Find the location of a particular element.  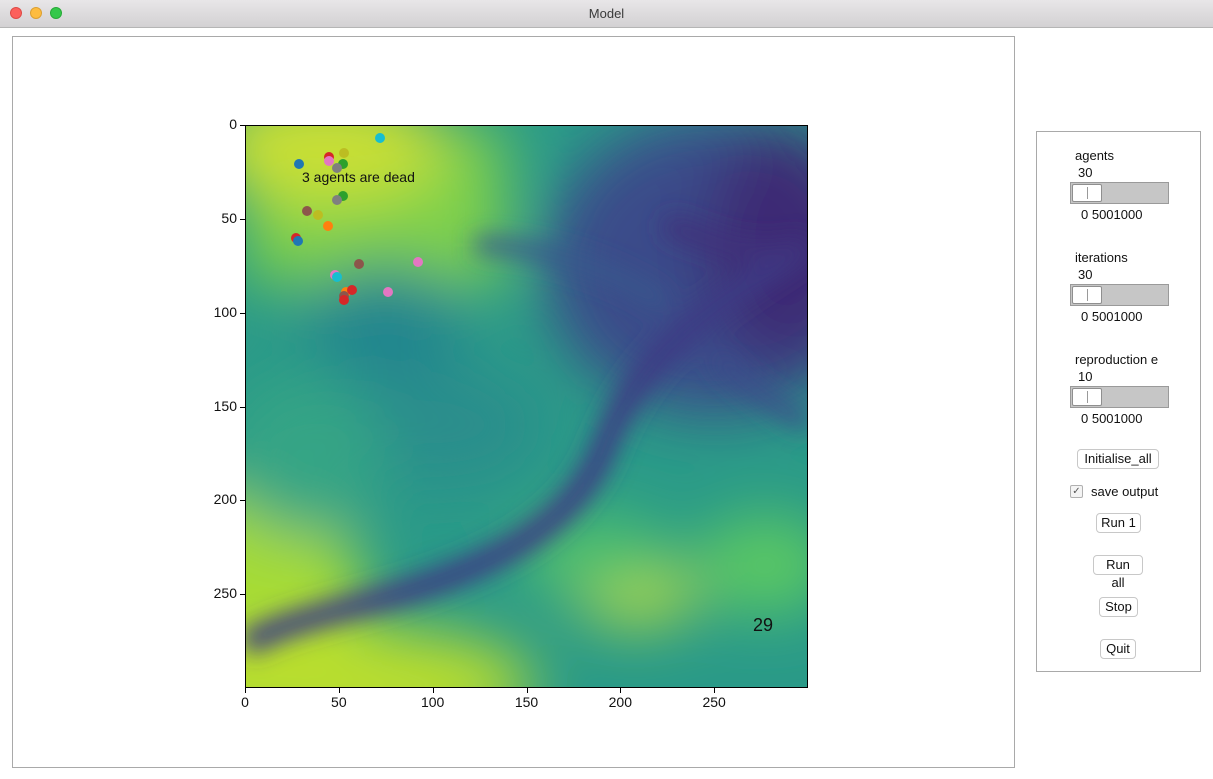

initialise-all-button: Initialise_all is located at coordinates (1118, 459).